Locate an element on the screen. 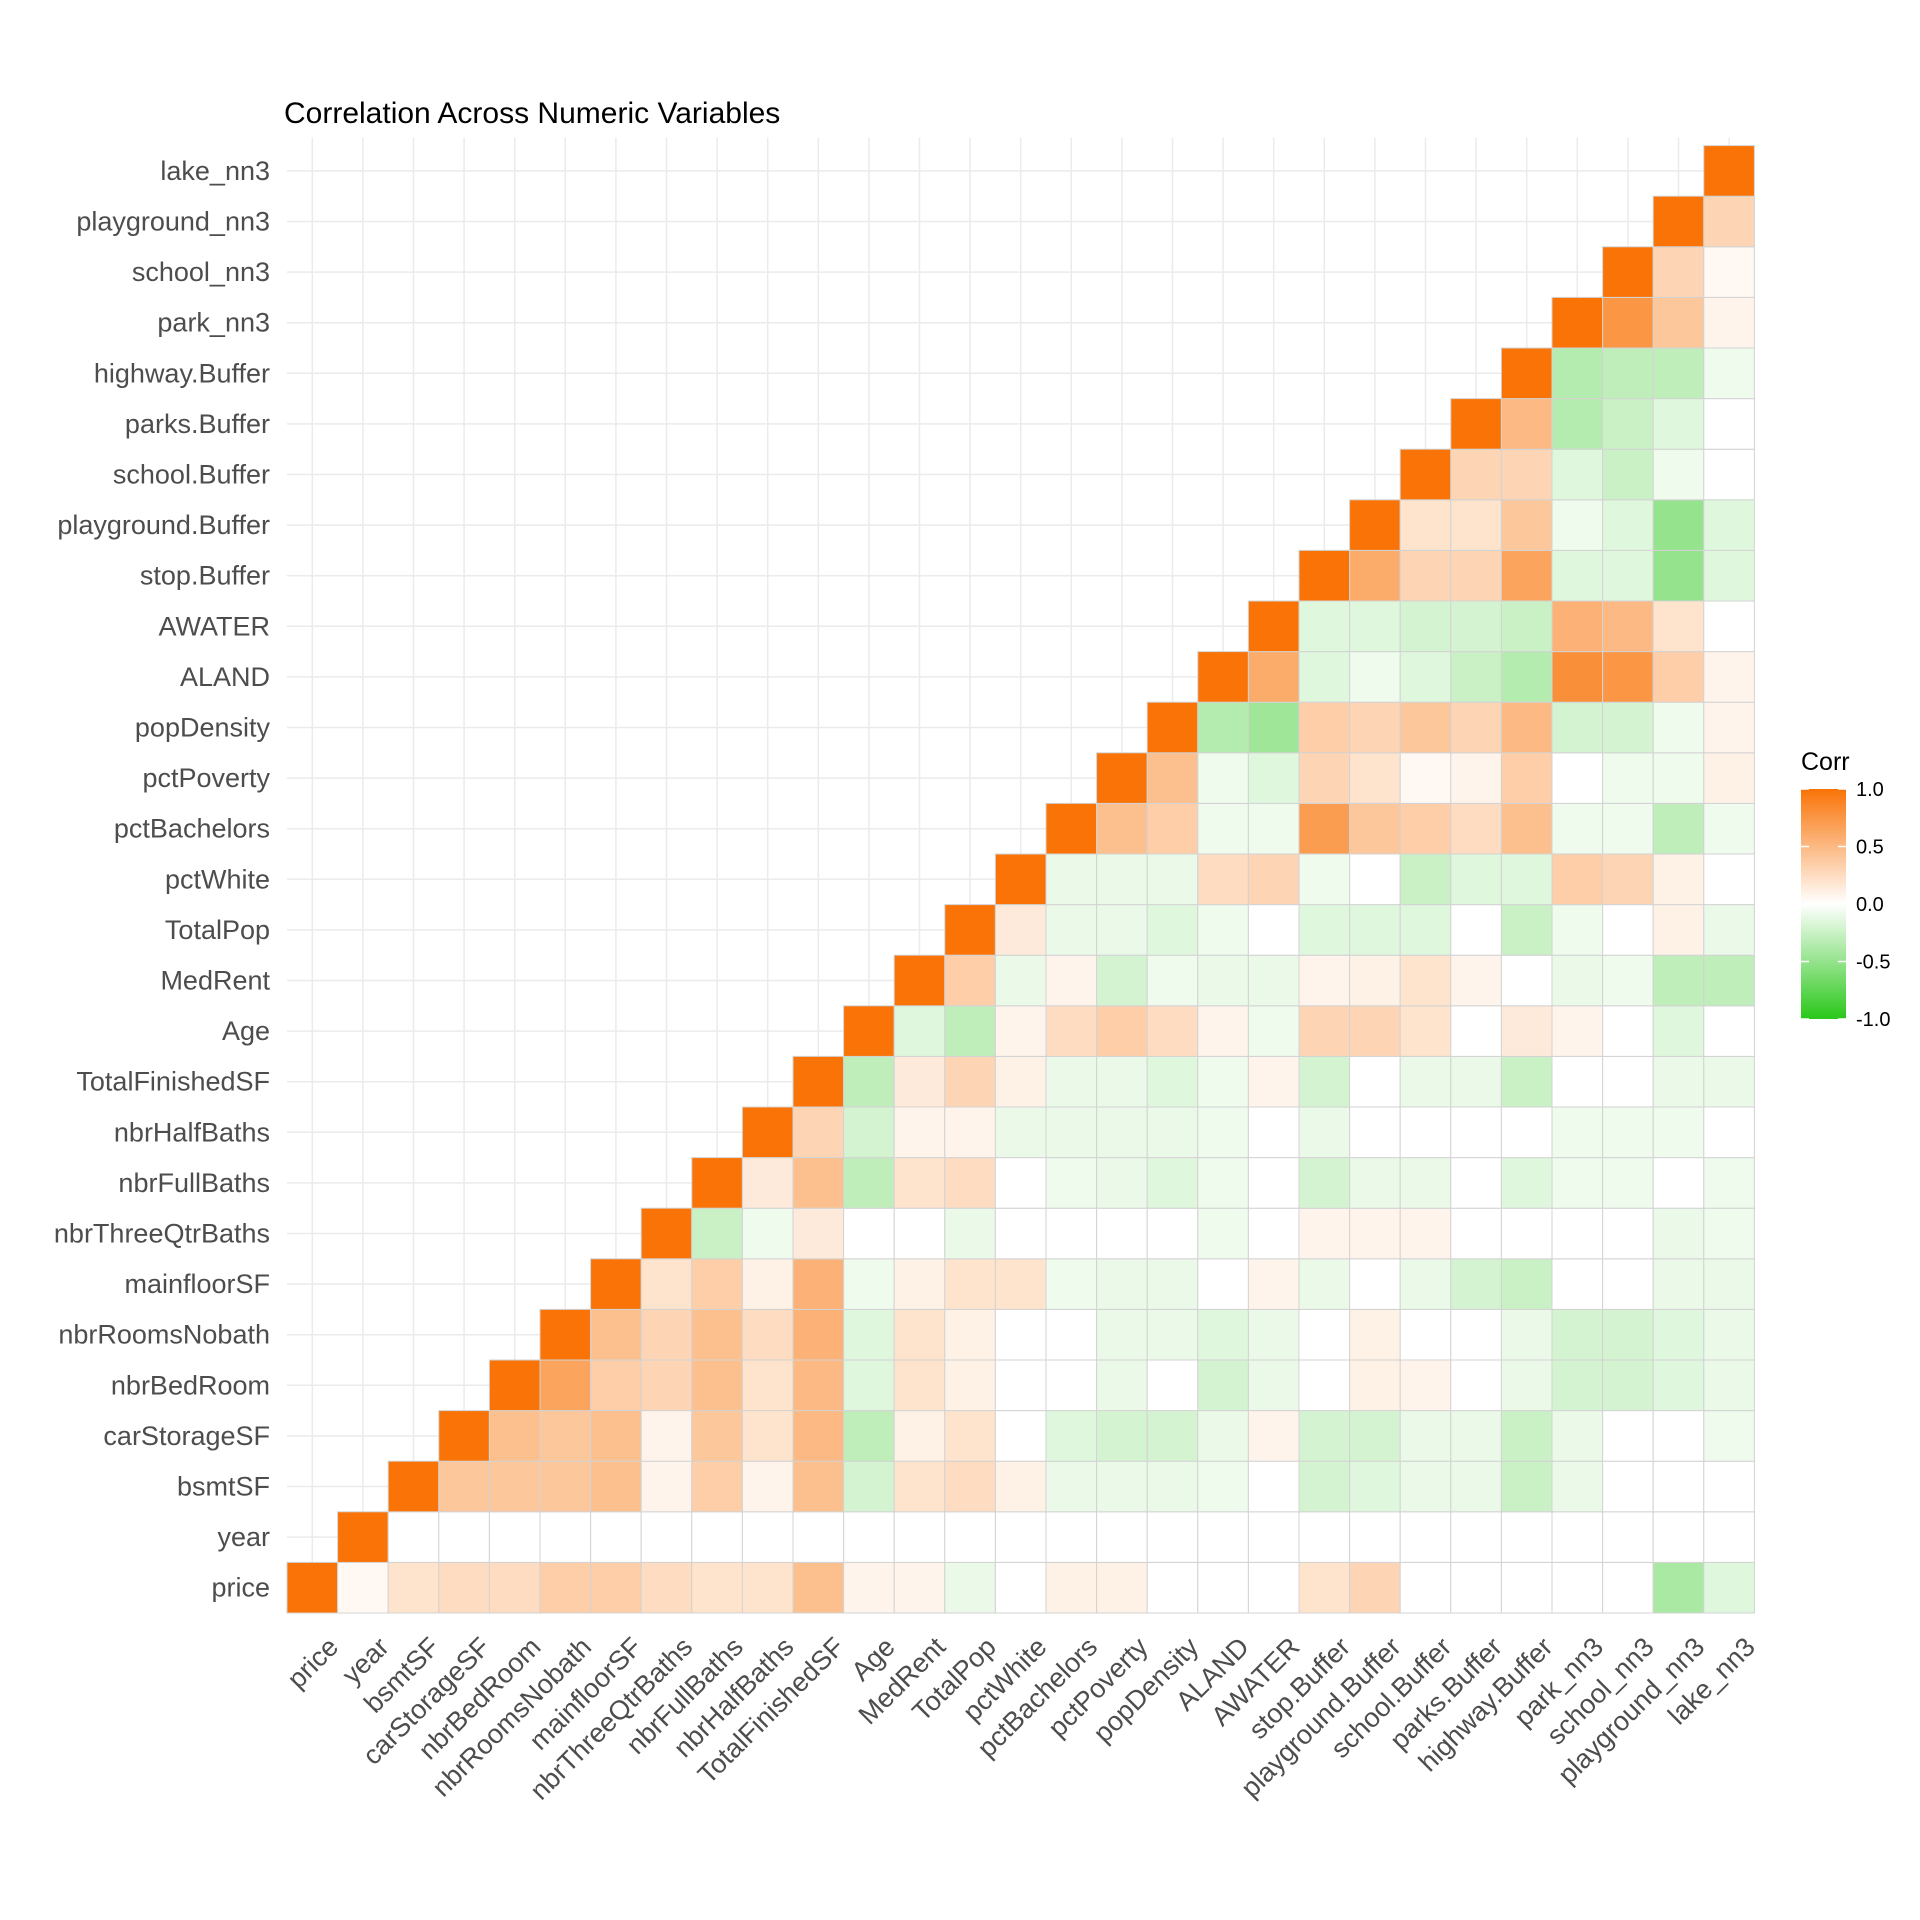  heatmap-cell-mainfloorSF-playground_nn3 is located at coordinates (1678, 1284).